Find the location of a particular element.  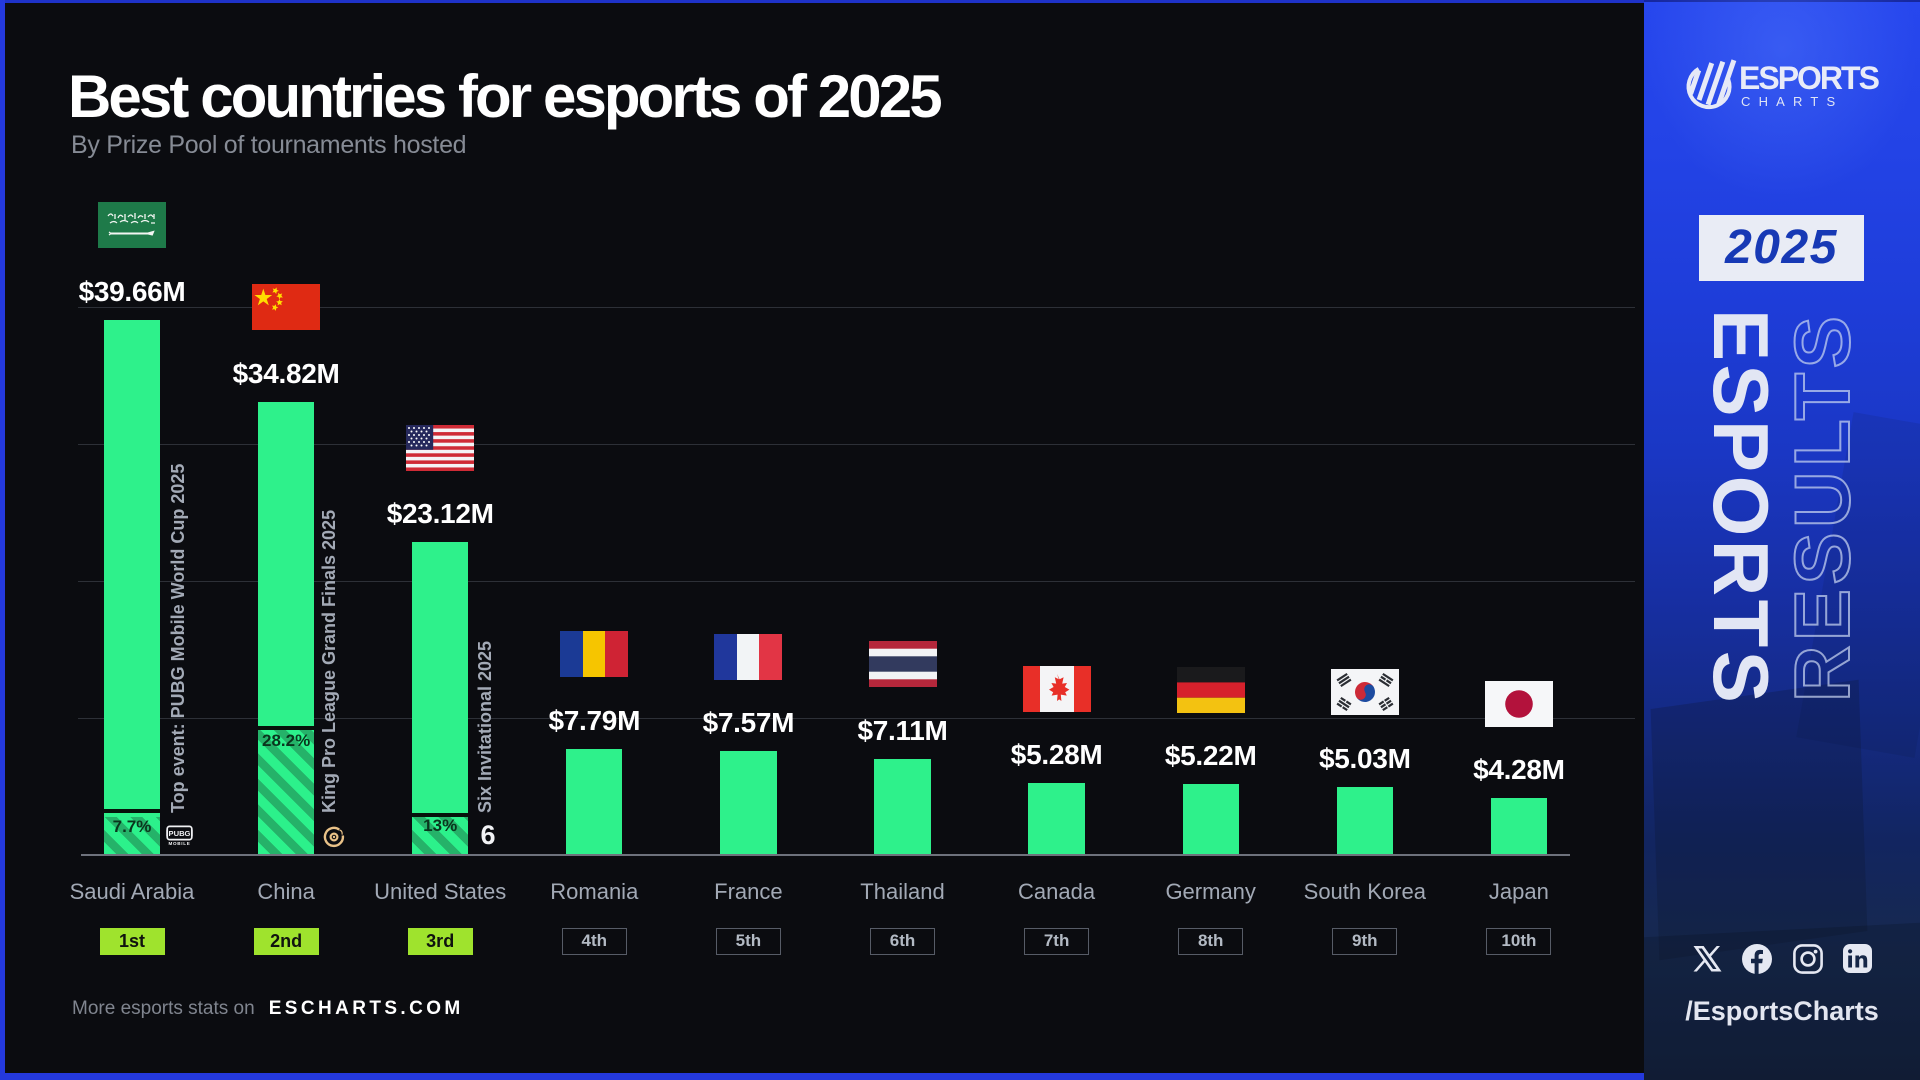

svg-text: 6 is located at coordinates (487, 834).